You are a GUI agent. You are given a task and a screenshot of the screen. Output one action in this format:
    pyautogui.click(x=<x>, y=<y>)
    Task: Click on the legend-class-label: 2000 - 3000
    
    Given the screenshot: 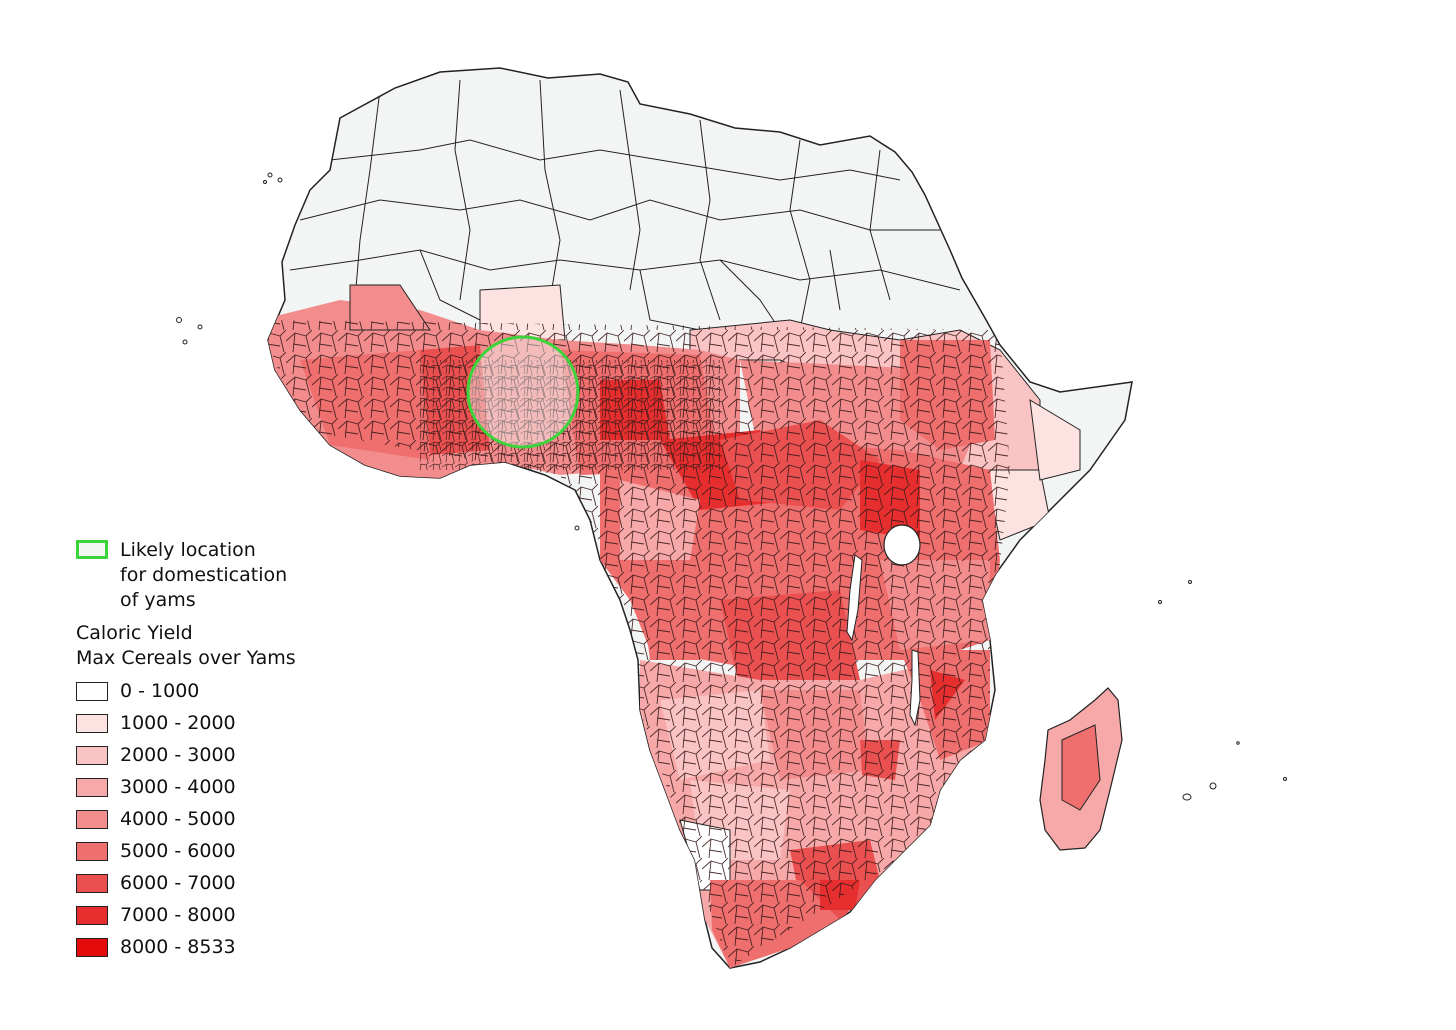 What is the action you would take?
    pyautogui.click(x=178, y=755)
    